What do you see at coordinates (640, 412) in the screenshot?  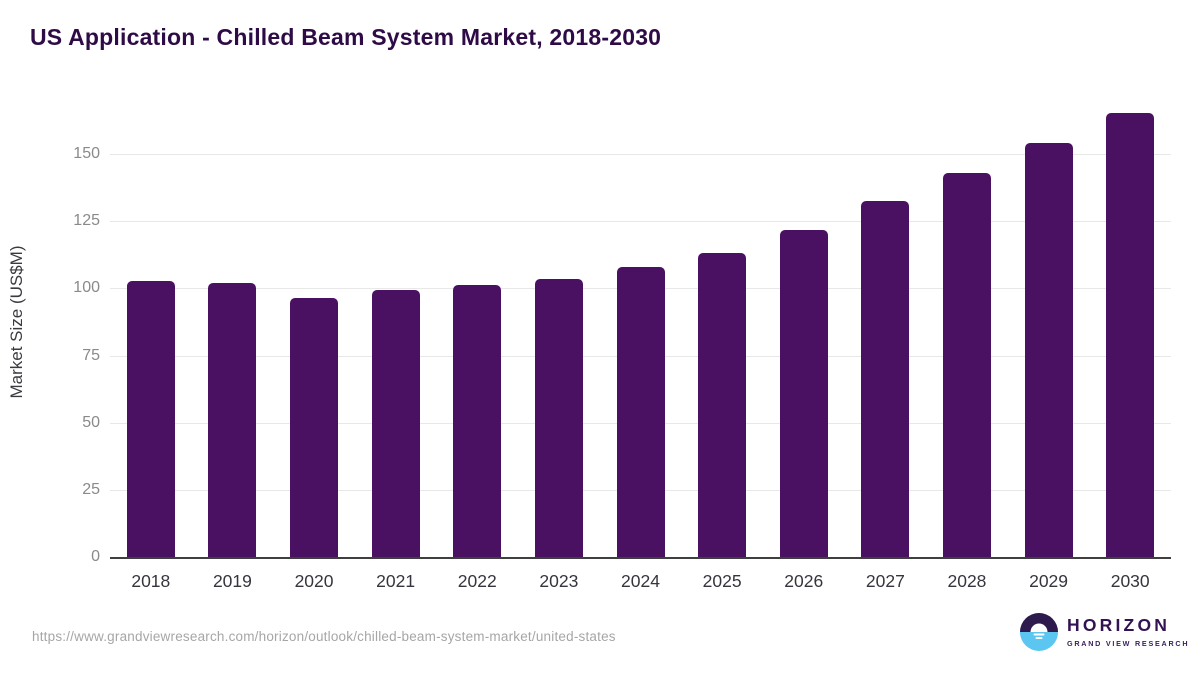 I see `bar-2024` at bounding box center [640, 412].